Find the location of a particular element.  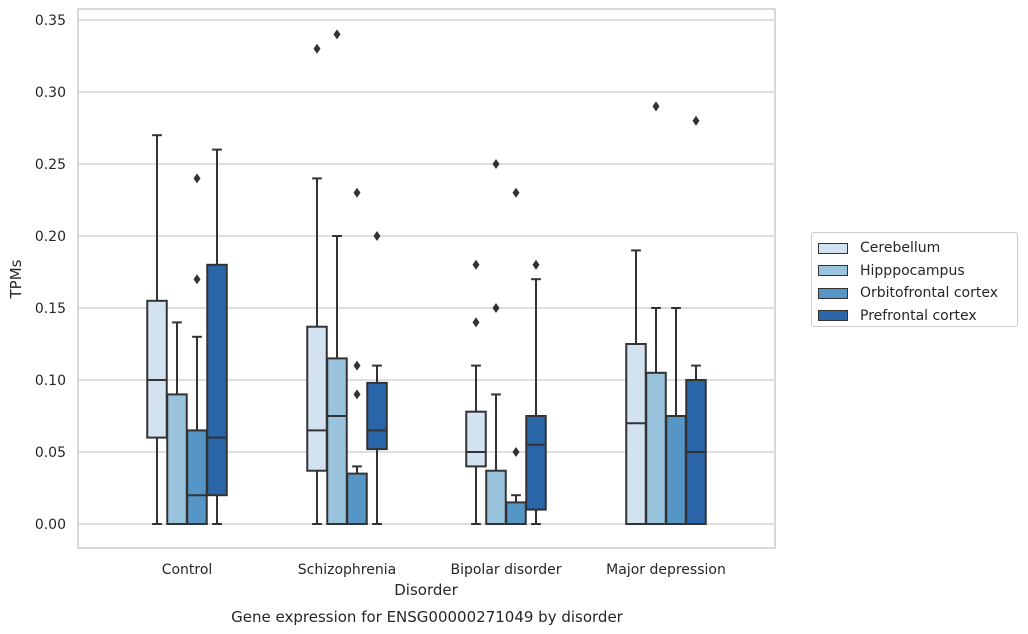

legend-label: Prefrontal cortex is located at coordinates (918, 315).